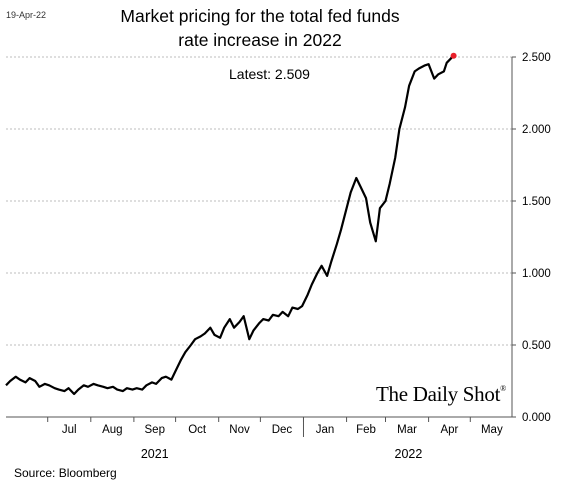  Describe the element at coordinates (536, 346) in the screenshot. I see `y-tick-label: 0.500` at that location.